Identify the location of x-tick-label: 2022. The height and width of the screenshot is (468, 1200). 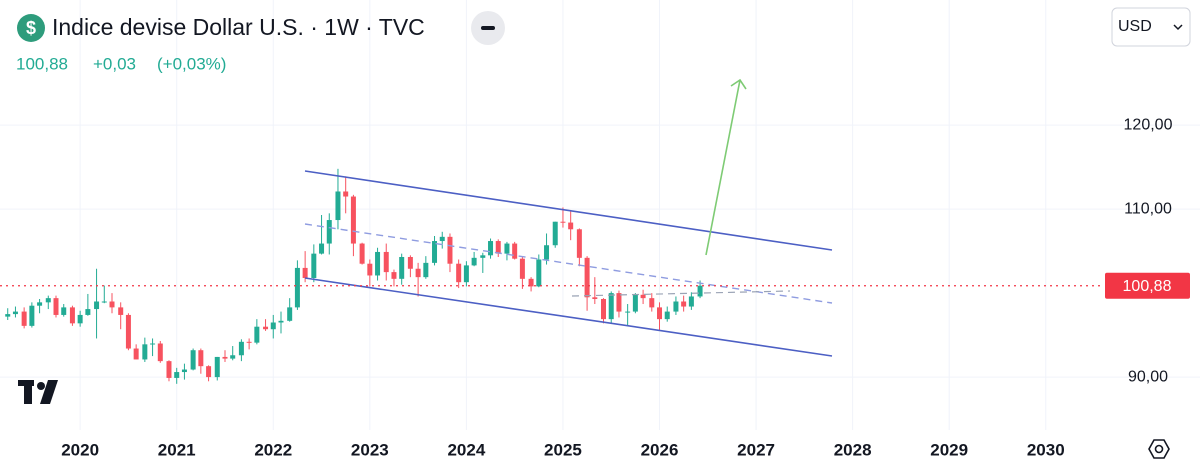
(273, 449).